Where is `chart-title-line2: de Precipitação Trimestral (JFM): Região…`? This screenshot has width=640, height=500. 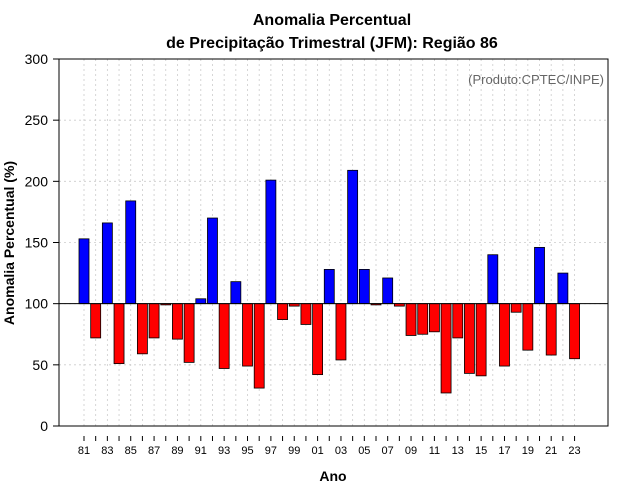
chart-title-line2: de Precipitação Trimestral (JFM): Região… is located at coordinates (332, 43).